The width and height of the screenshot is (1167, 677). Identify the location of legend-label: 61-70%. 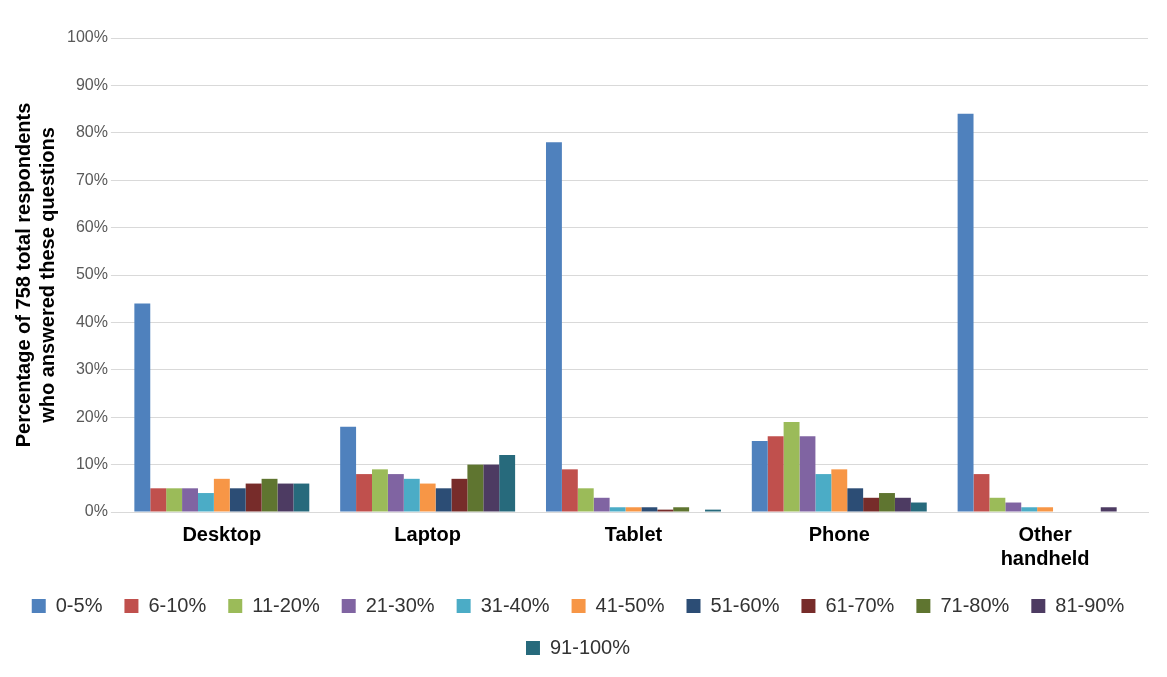
(860, 604).